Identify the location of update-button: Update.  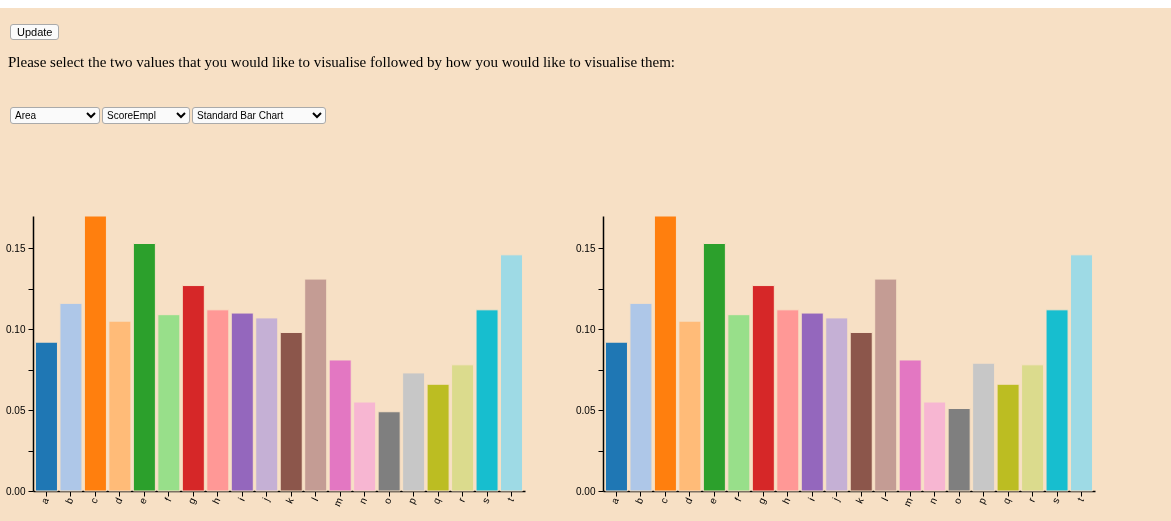
(35, 32).